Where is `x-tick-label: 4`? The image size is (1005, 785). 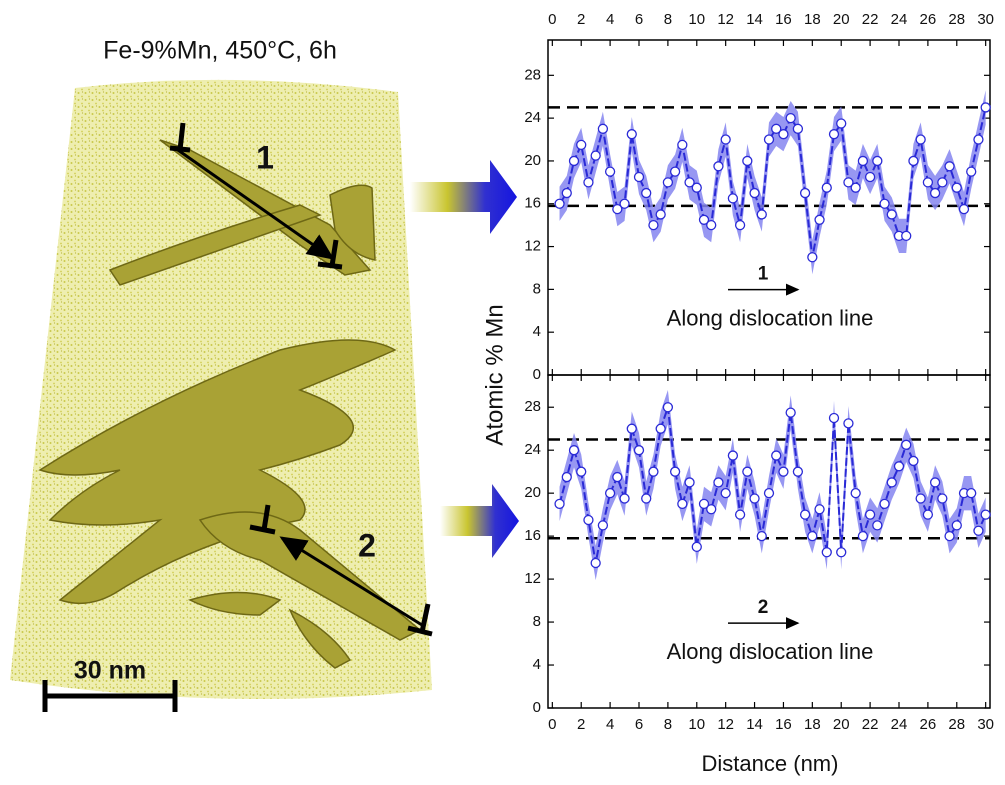
x-tick-label: 4 is located at coordinates (610, 19).